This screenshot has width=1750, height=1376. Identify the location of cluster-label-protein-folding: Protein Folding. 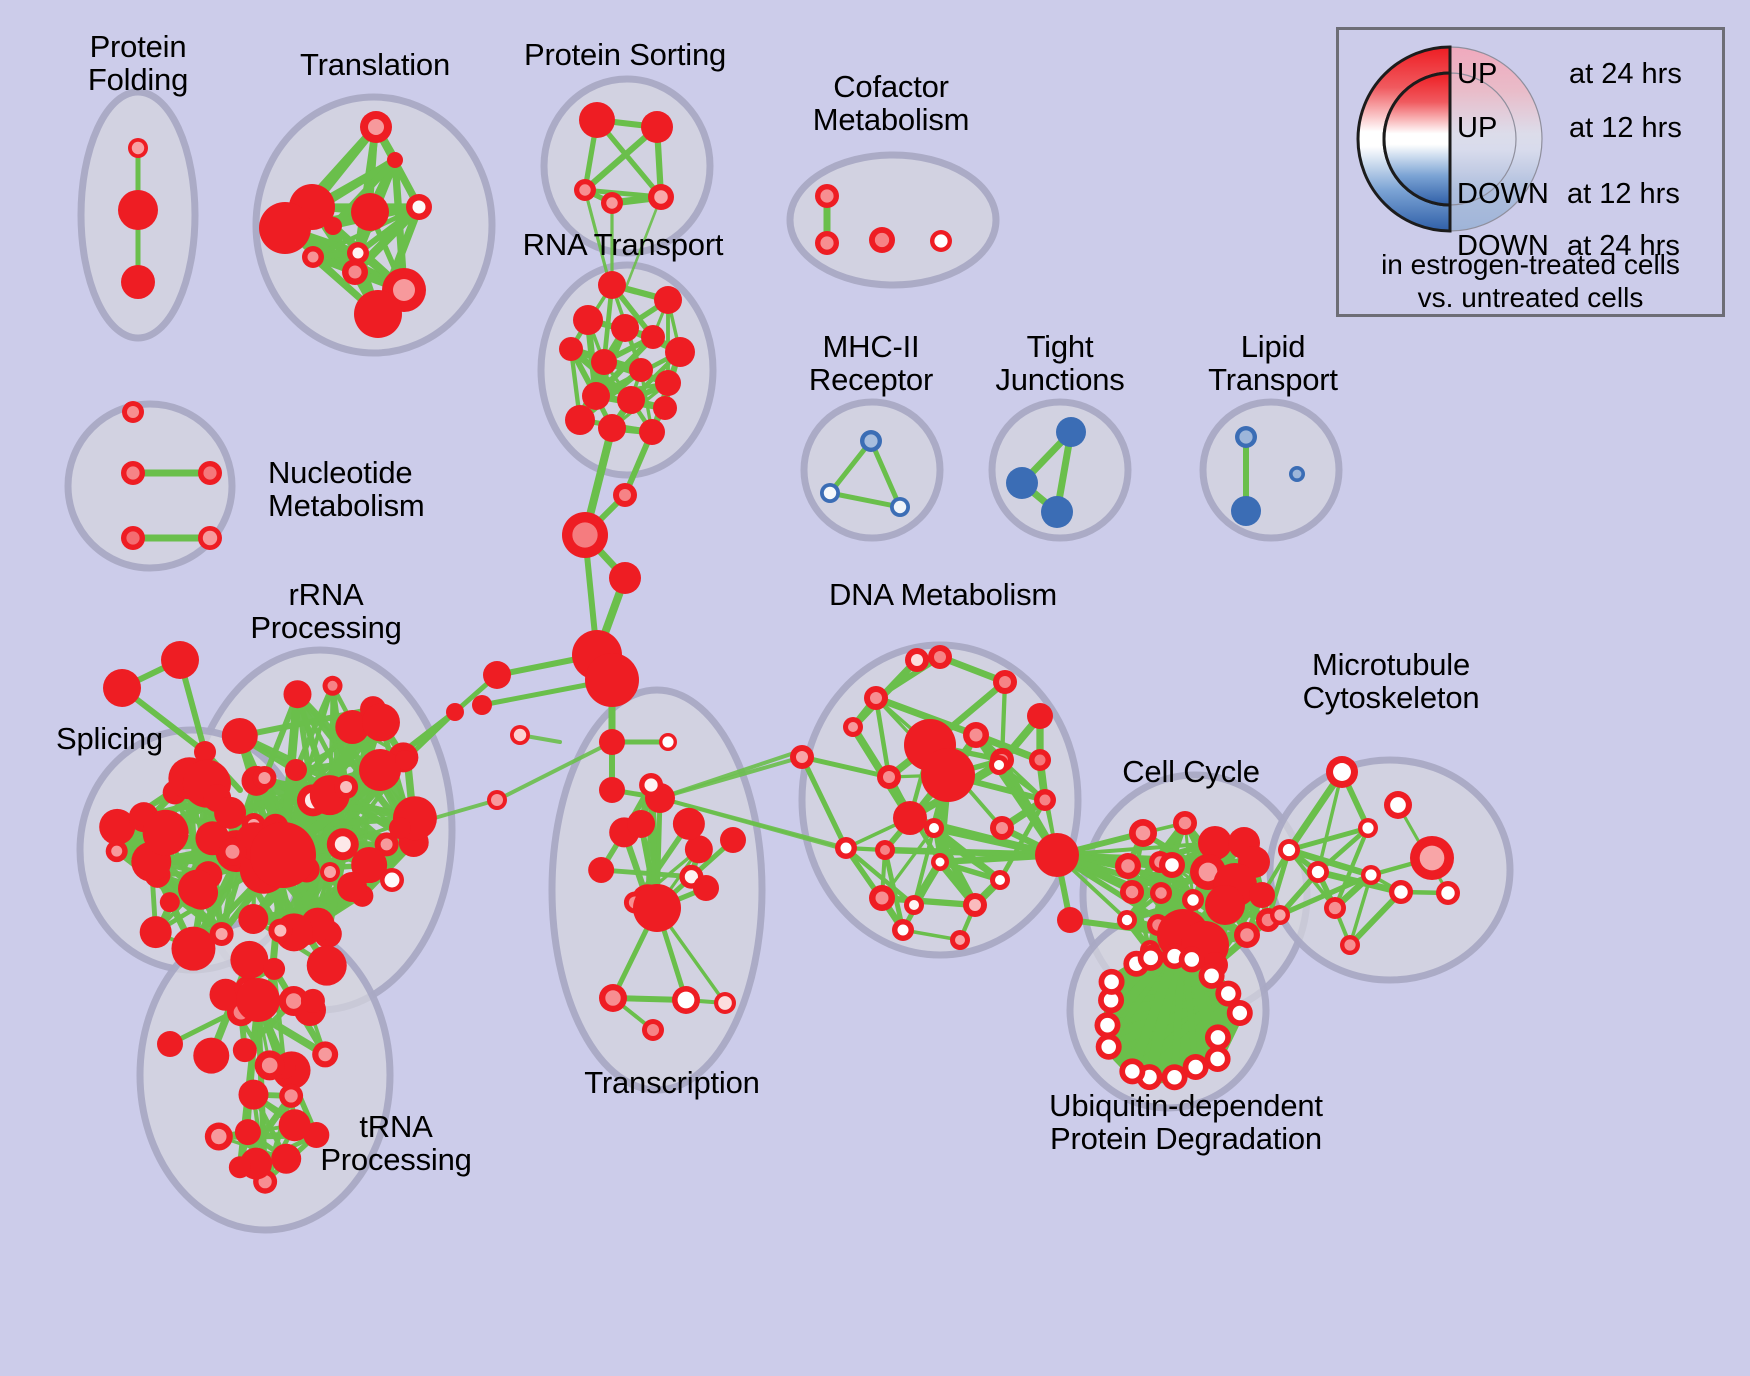
(138, 63).